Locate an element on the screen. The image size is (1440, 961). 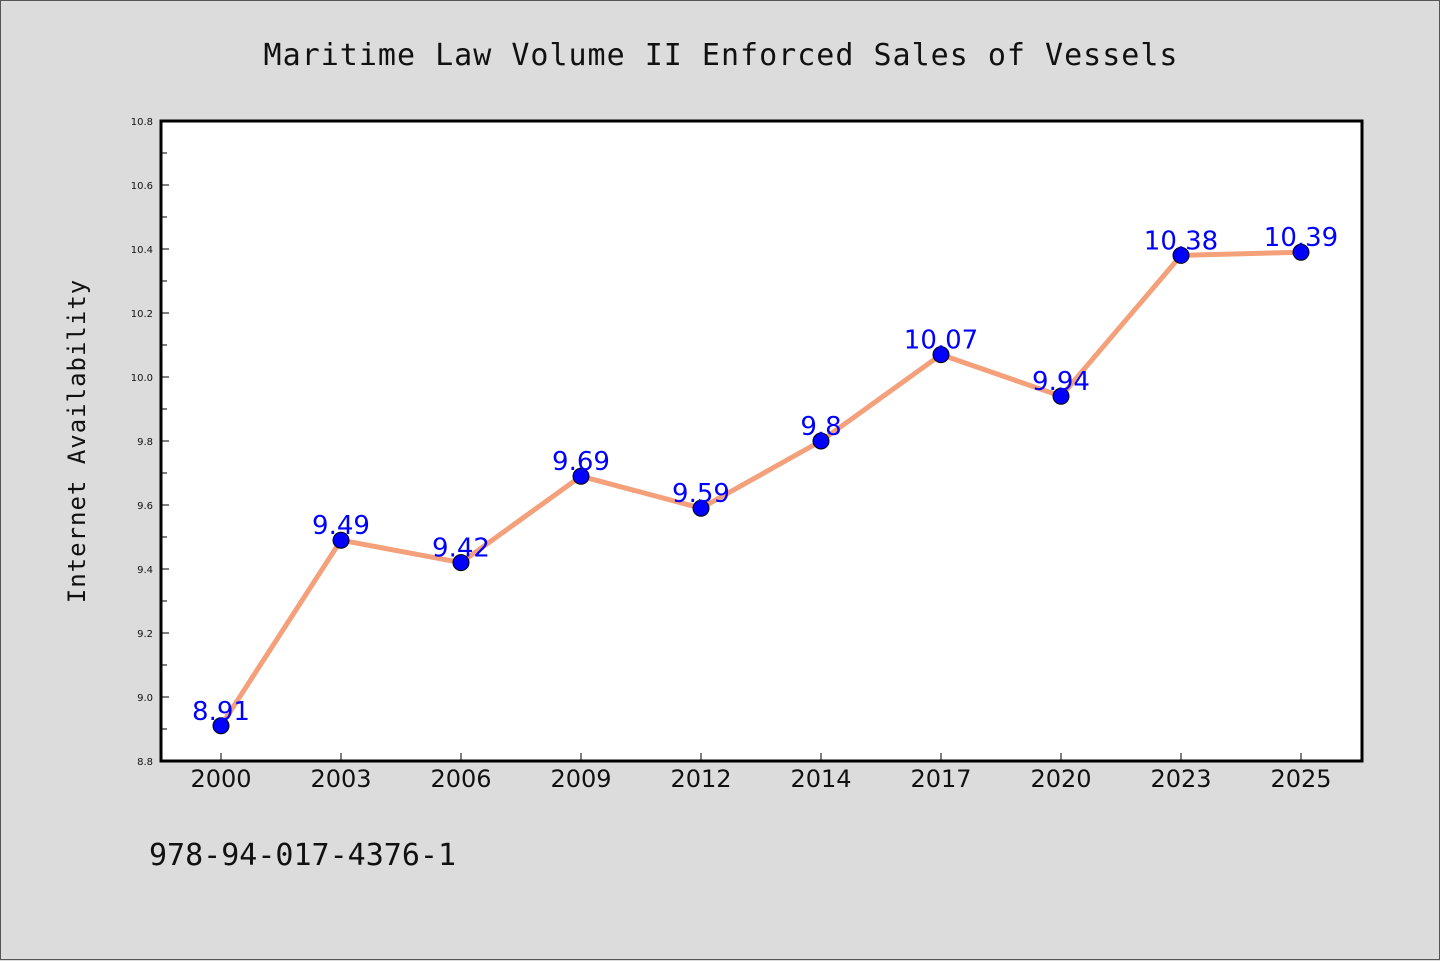
x-tick-label: 2006 is located at coordinates (460, 779).